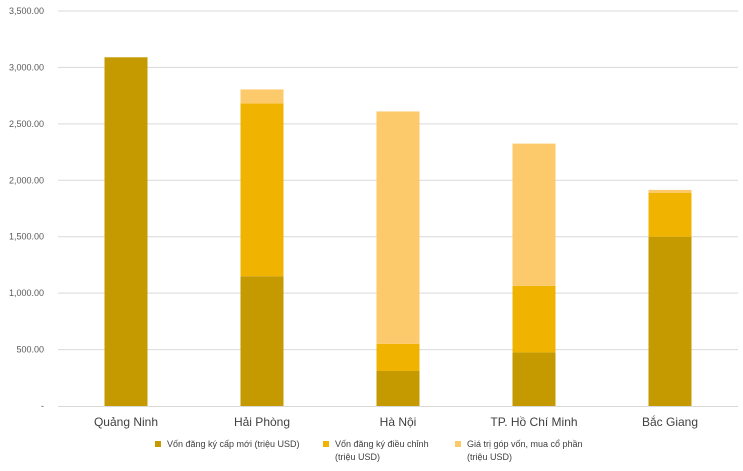 This screenshot has height=471, width=743. Describe the element at coordinates (26, 237) in the screenshot. I see `y-tick-label: 1,500.00` at that location.